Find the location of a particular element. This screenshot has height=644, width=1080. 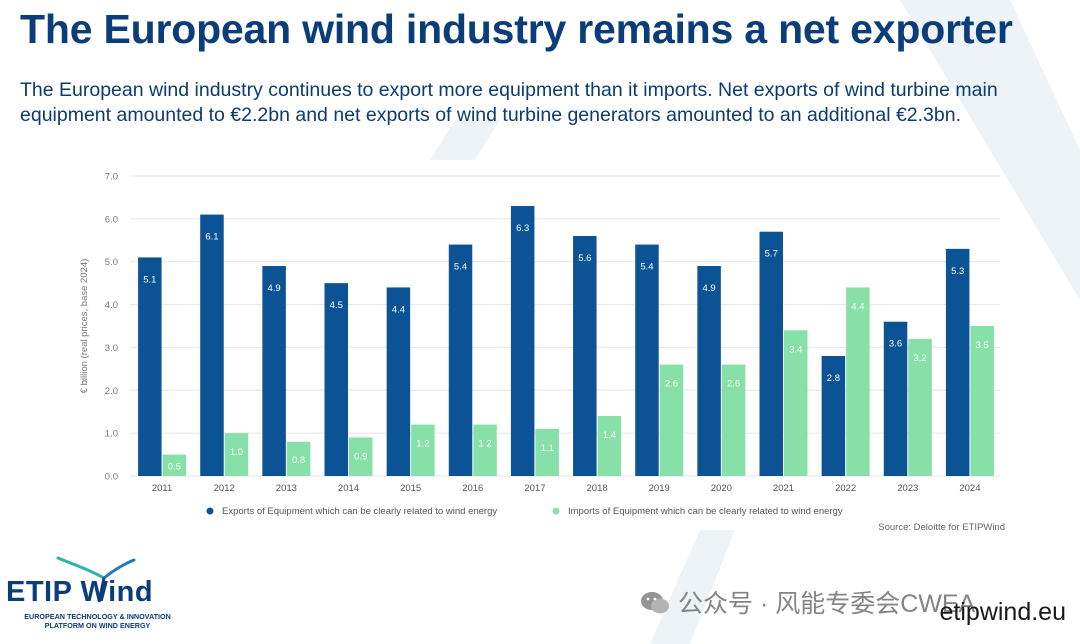

exports-data-label: 5.7 is located at coordinates (771, 254).